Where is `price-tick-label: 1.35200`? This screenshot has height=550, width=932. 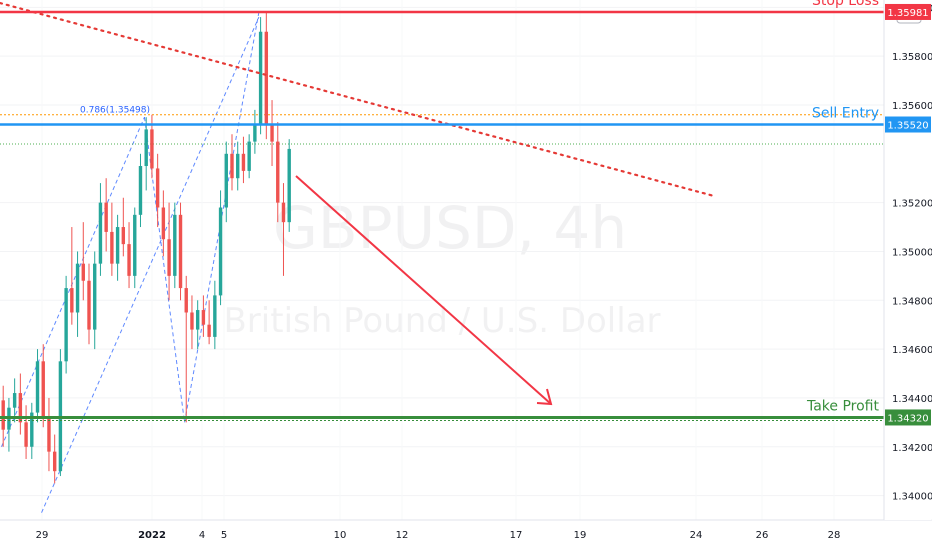
price-tick-label: 1.35200 is located at coordinates (912, 204).